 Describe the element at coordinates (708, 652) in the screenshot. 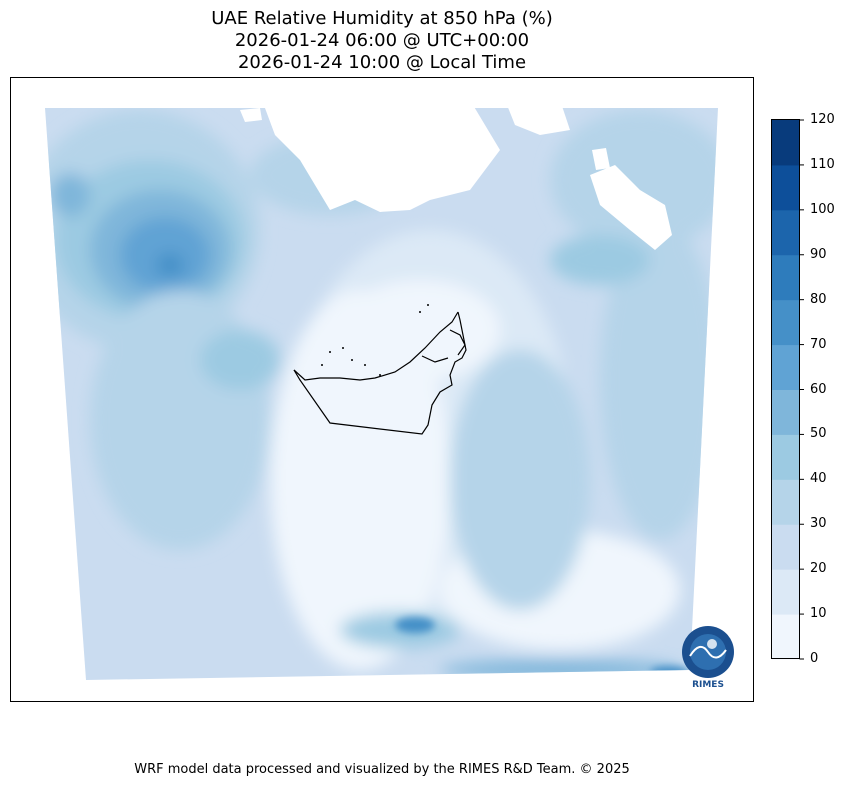

I see `rimes-logo` at that location.